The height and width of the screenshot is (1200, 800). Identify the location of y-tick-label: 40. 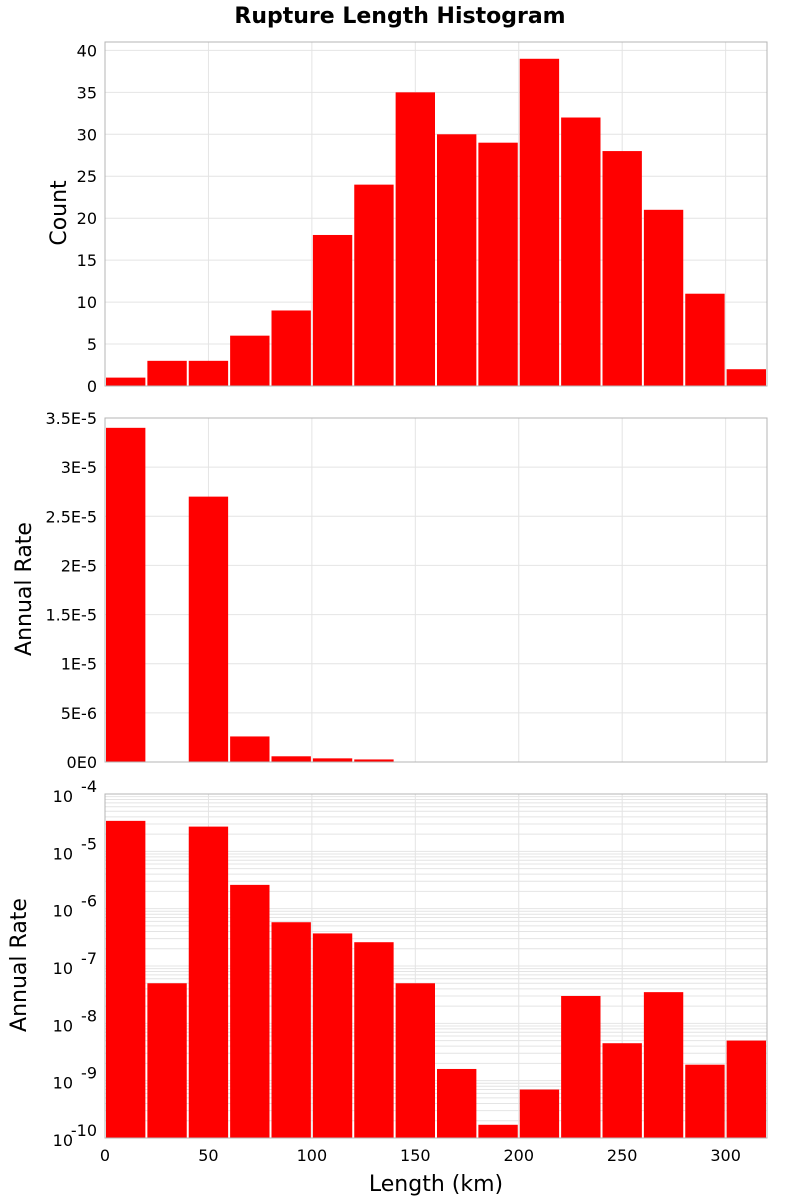
(87, 50).